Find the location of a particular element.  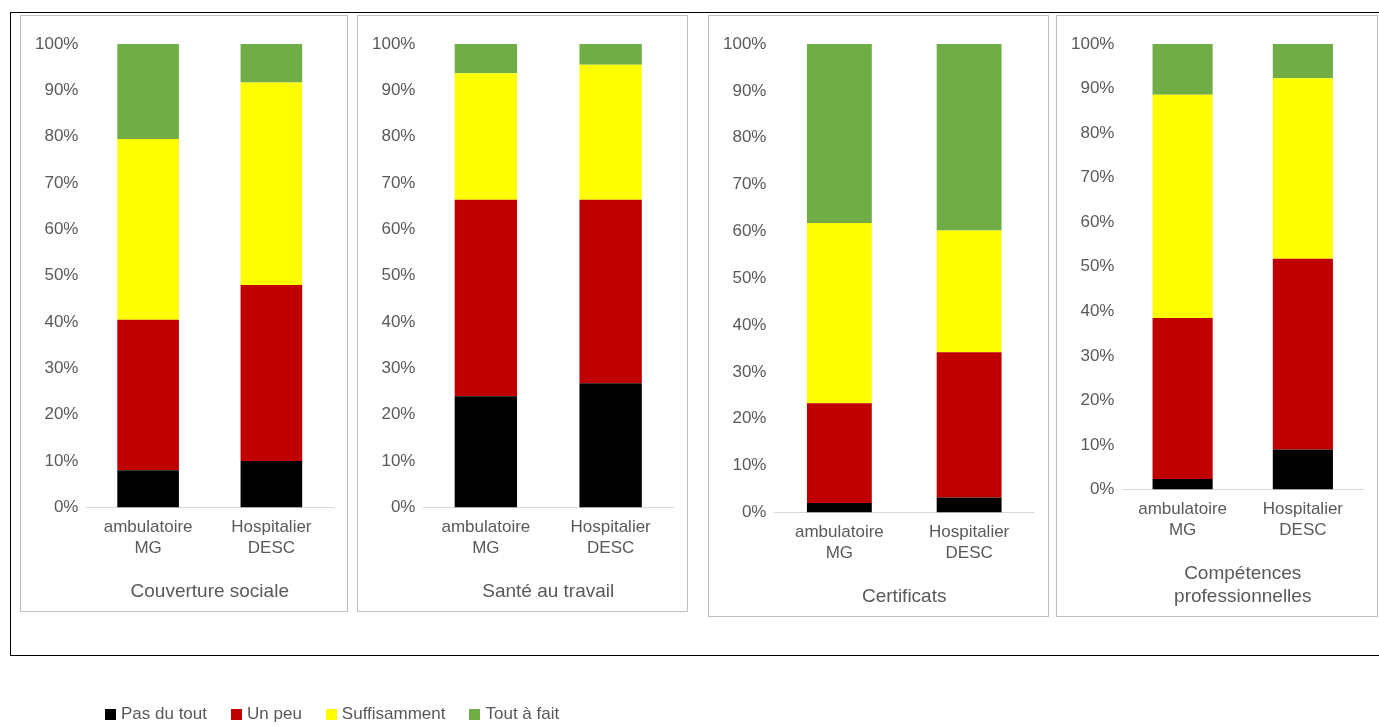

x-axis-title: Santé au travail is located at coordinates (548, 590).